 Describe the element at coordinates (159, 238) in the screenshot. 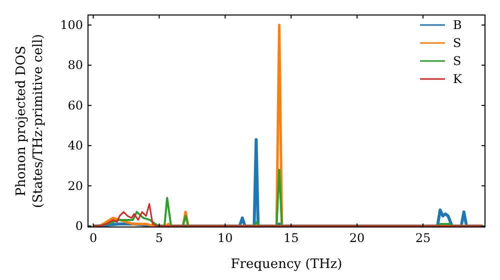

I see `x-tick-label: 5` at that location.